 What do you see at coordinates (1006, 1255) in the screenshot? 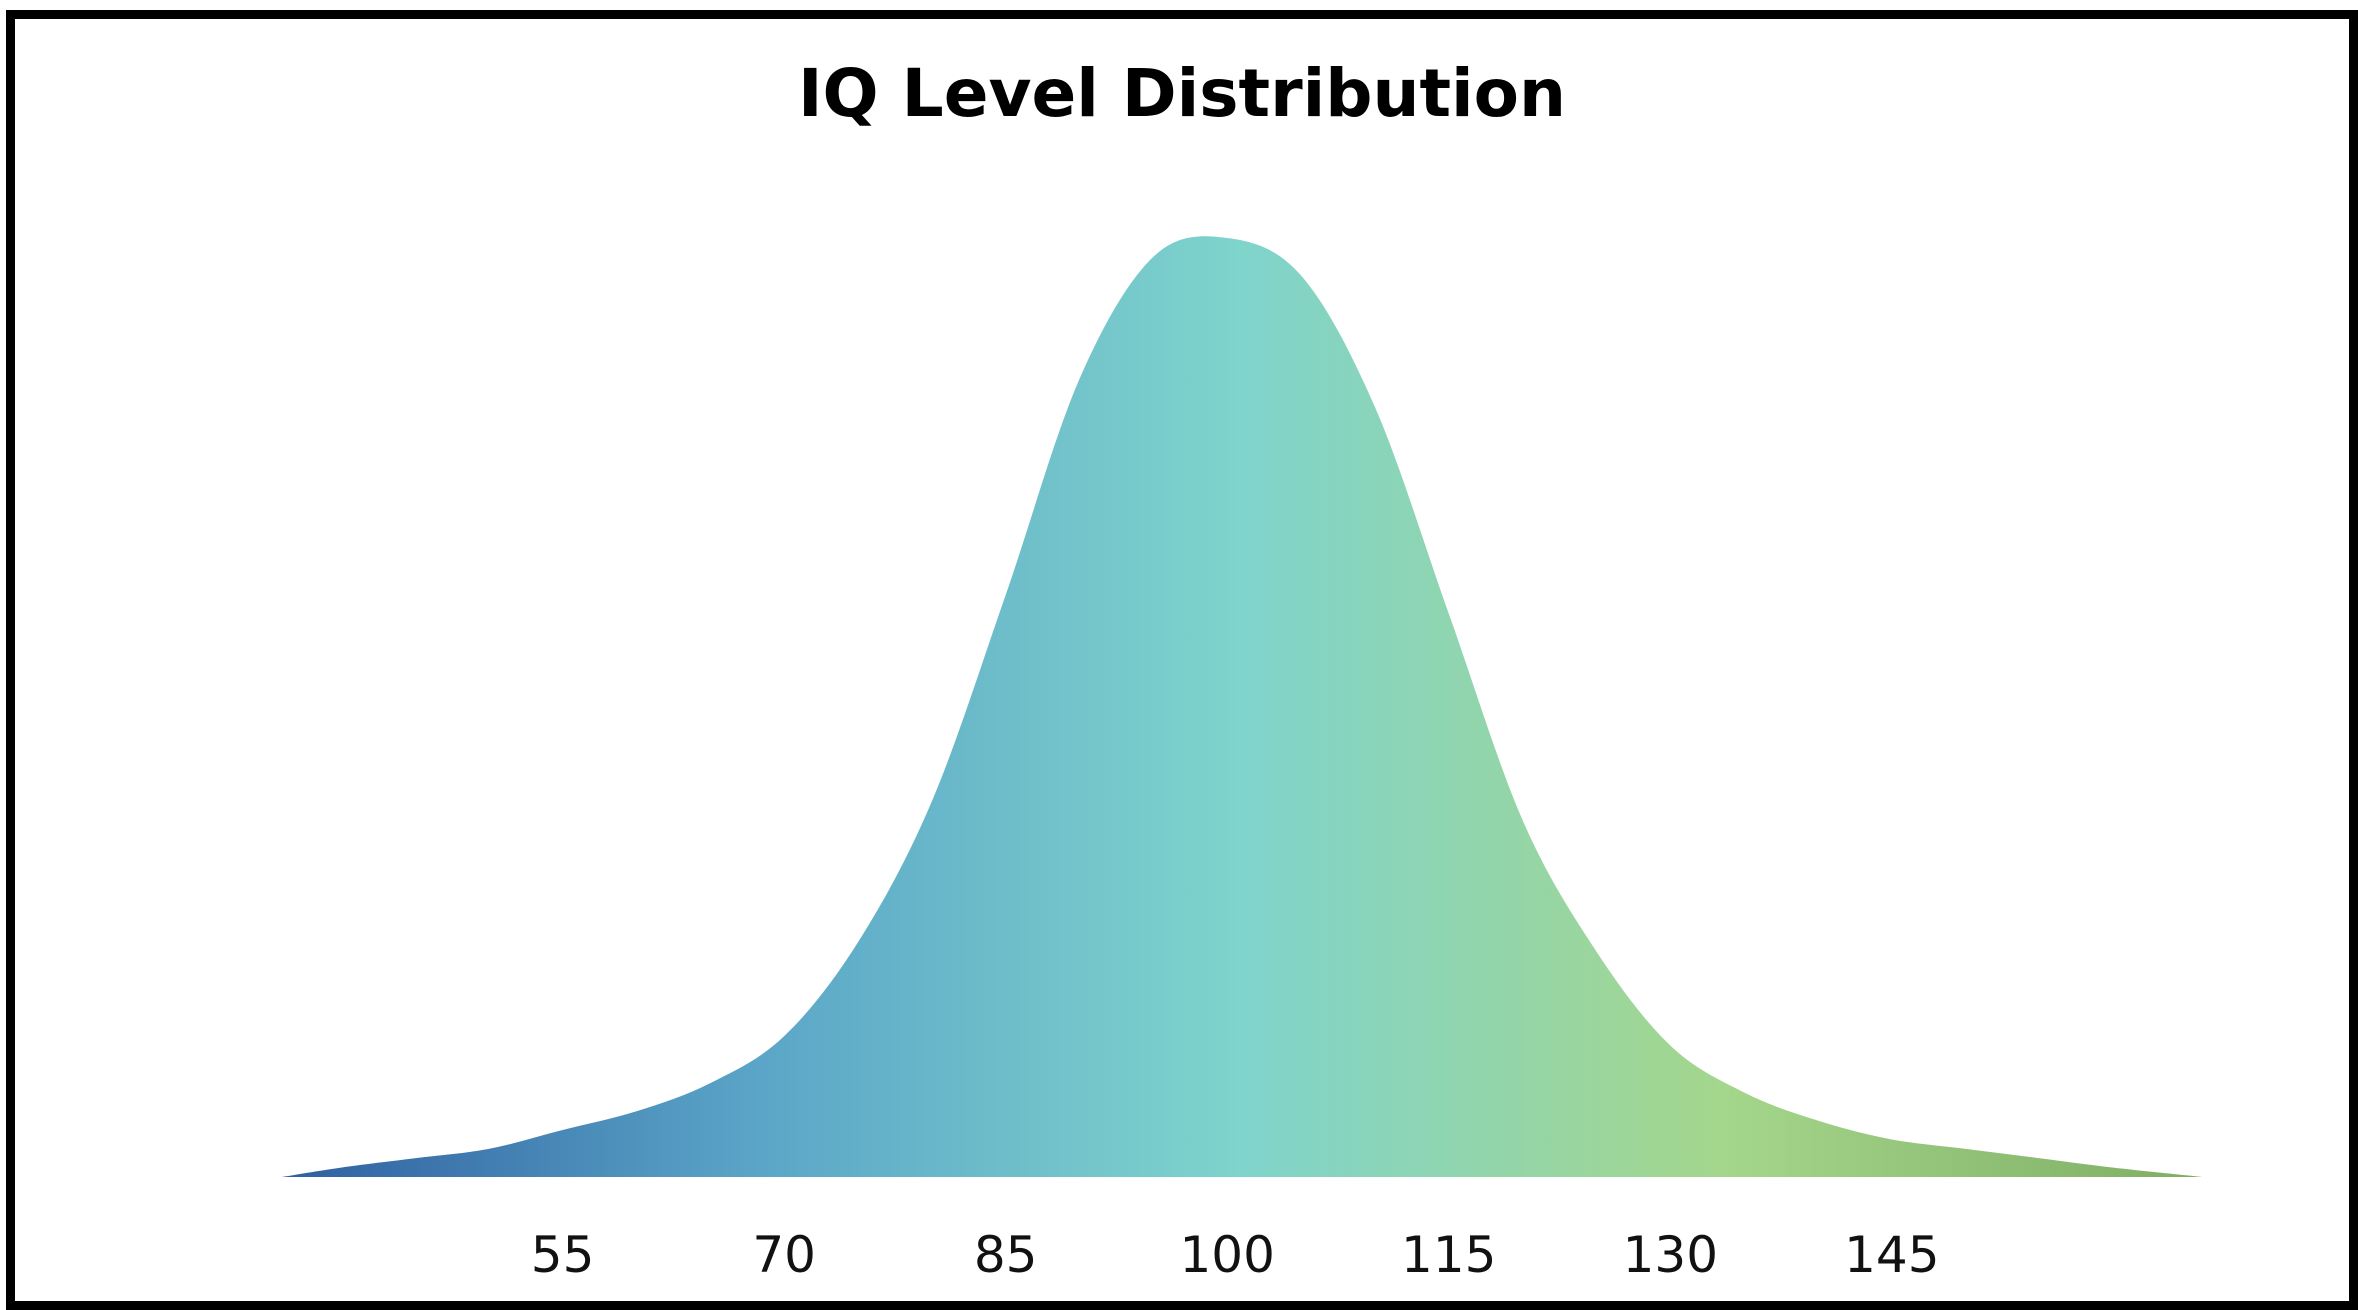
I see `x-tick-label: 85` at bounding box center [1006, 1255].